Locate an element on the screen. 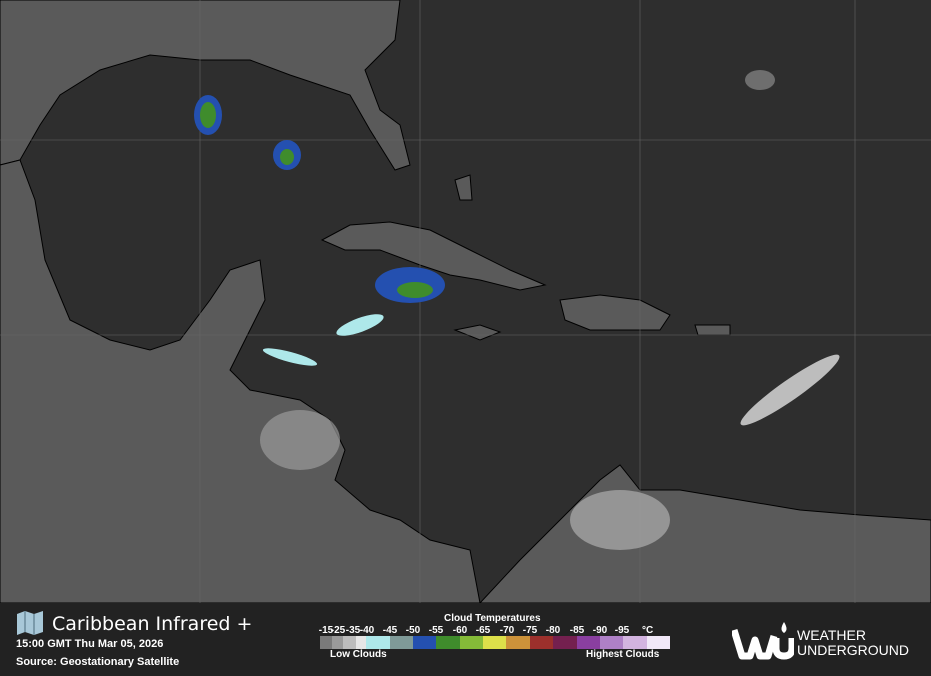  land-hispaniola is located at coordinates (615, 312).